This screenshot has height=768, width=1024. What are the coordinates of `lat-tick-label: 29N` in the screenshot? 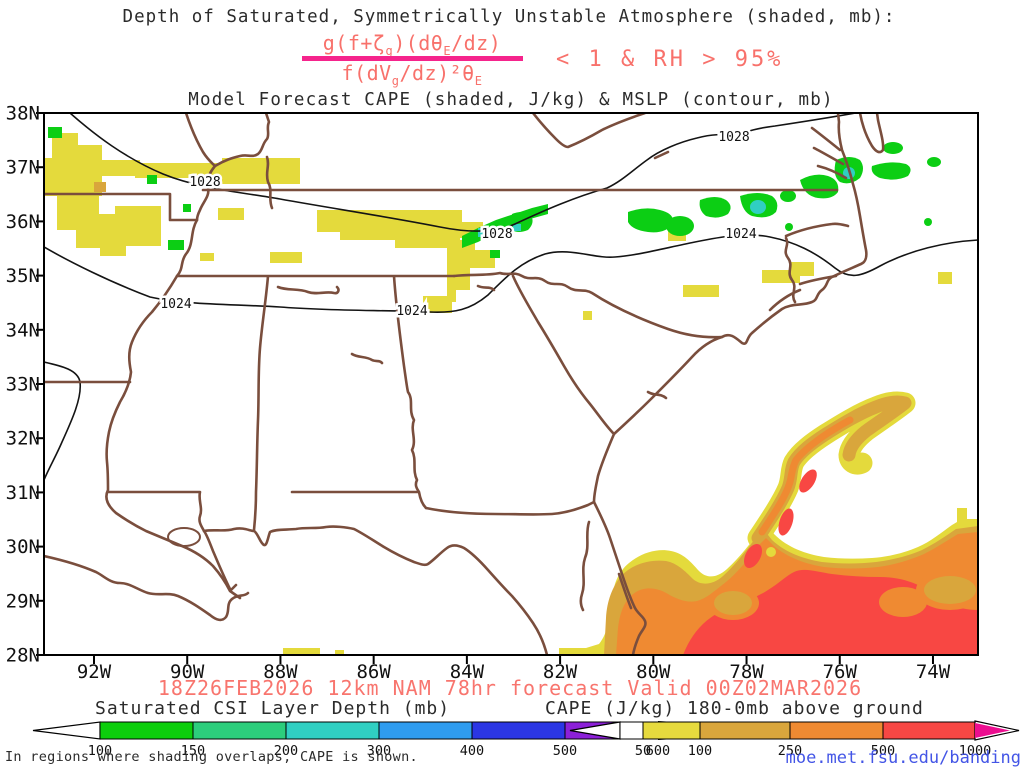 It's located at (23, 601).